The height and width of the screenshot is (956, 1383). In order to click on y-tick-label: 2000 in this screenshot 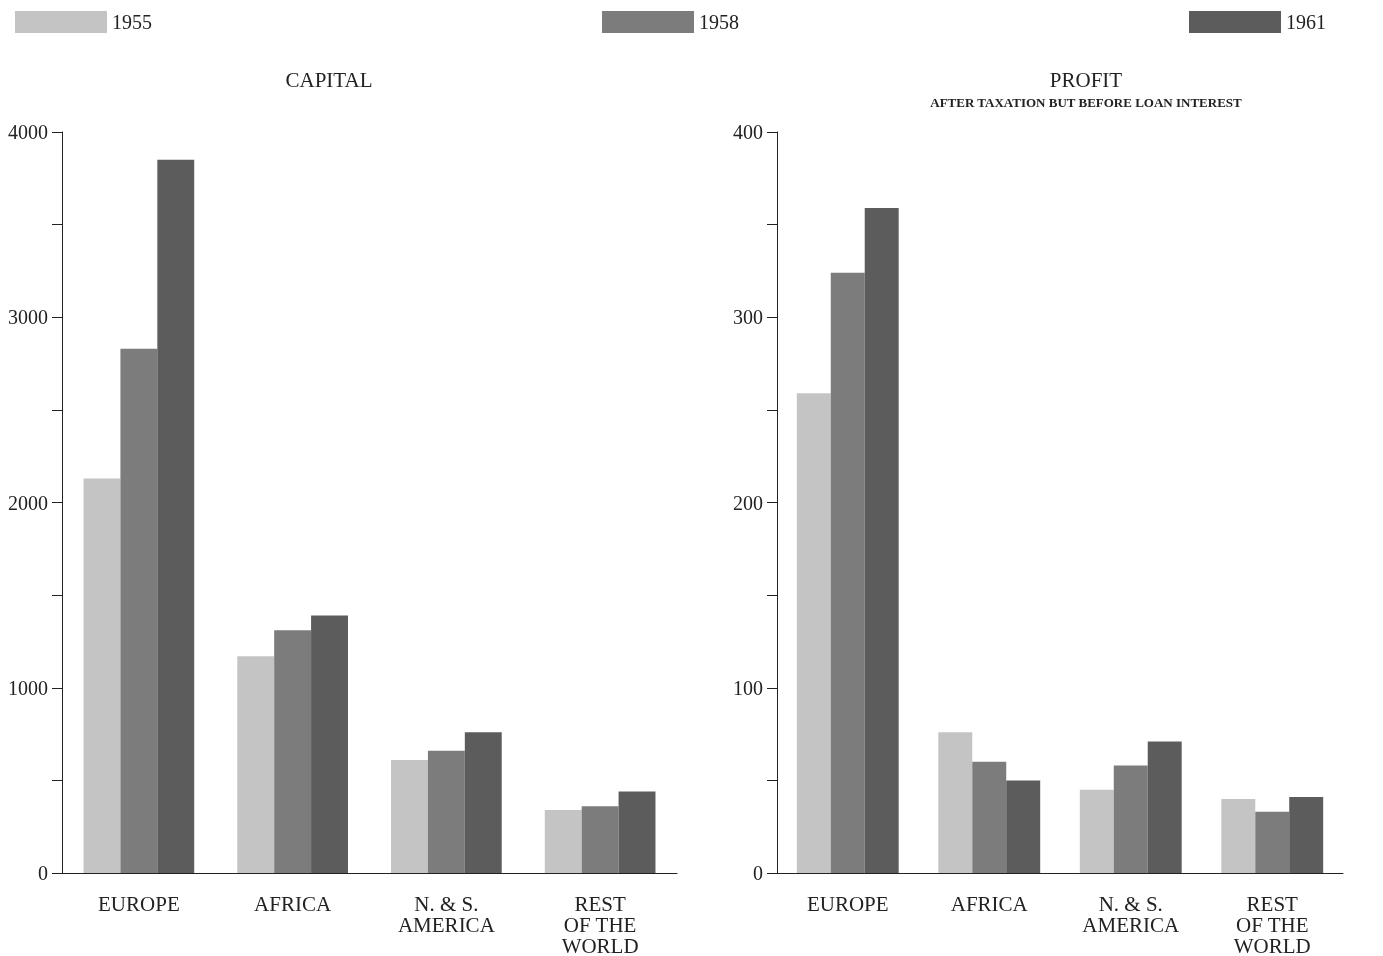, I will do `click(28, 502)`.